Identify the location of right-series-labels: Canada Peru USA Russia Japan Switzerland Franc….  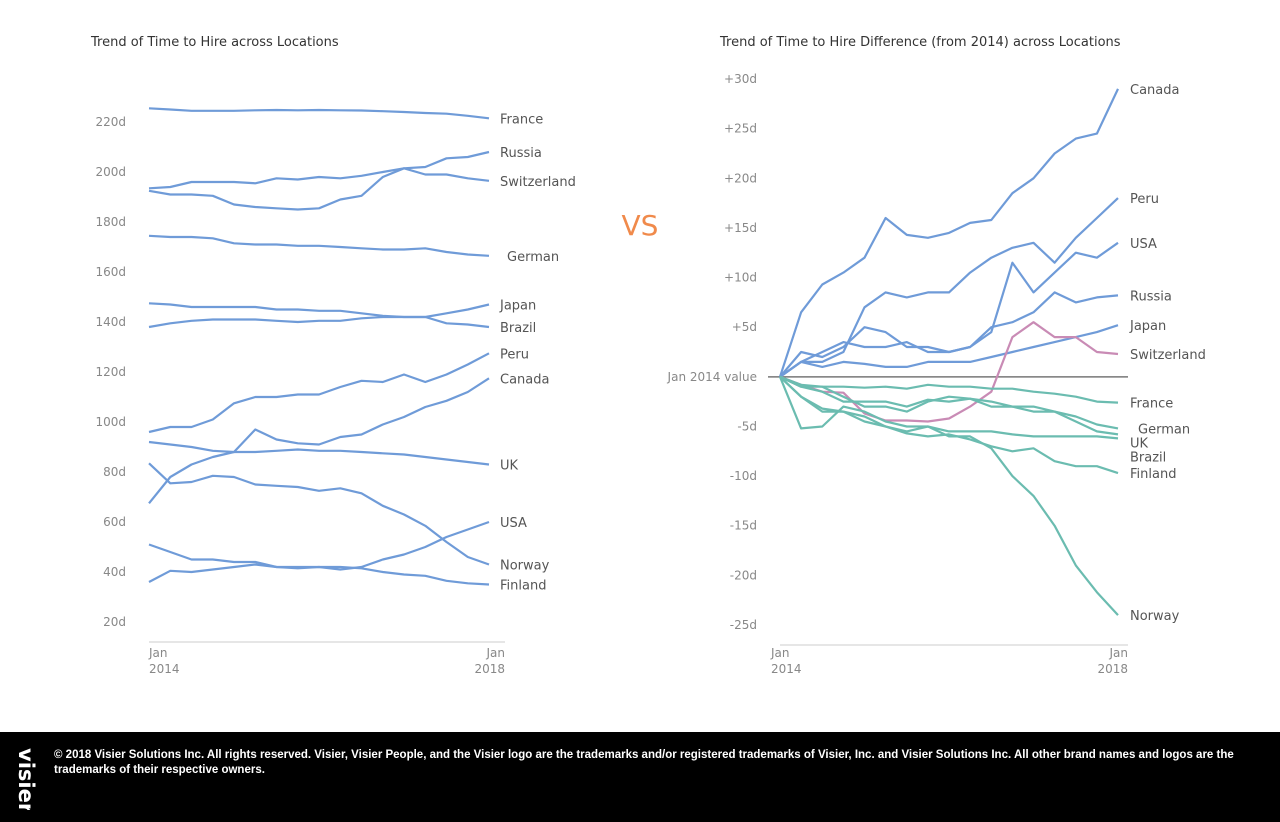
(1167, 353).